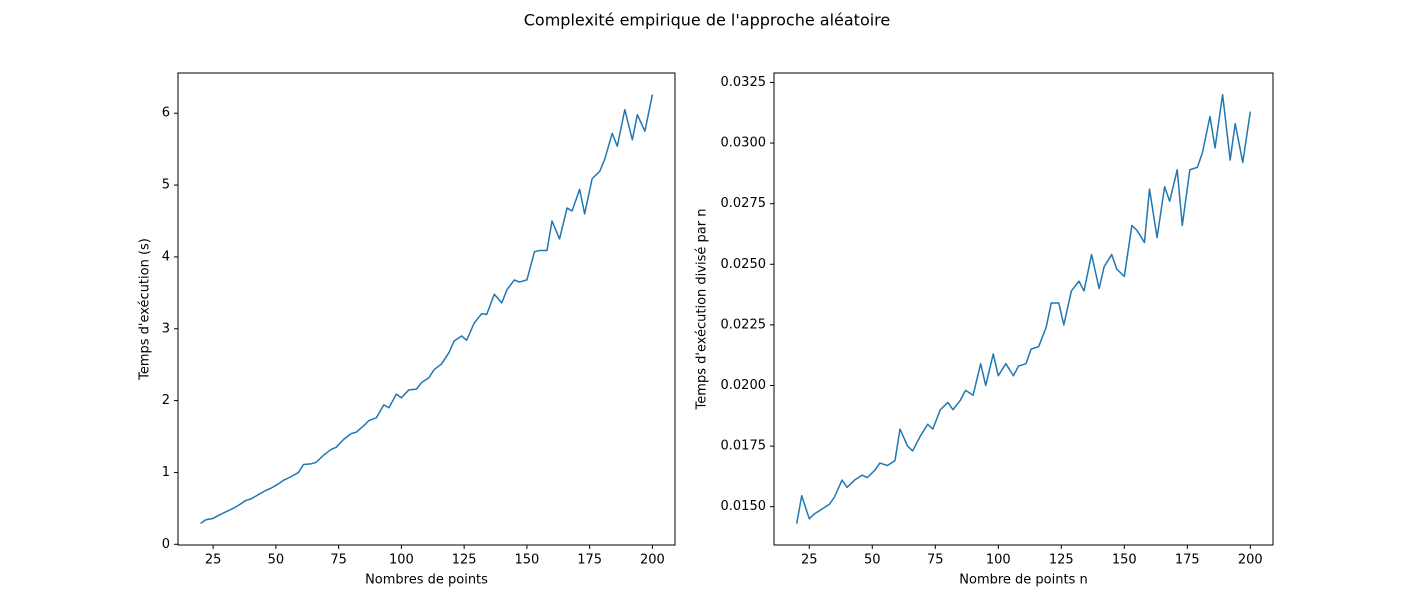  What do you see at coordinates (166, 185) in the screenshot?
I see `y-tick-label: 5` at bounding box center [166, 185].